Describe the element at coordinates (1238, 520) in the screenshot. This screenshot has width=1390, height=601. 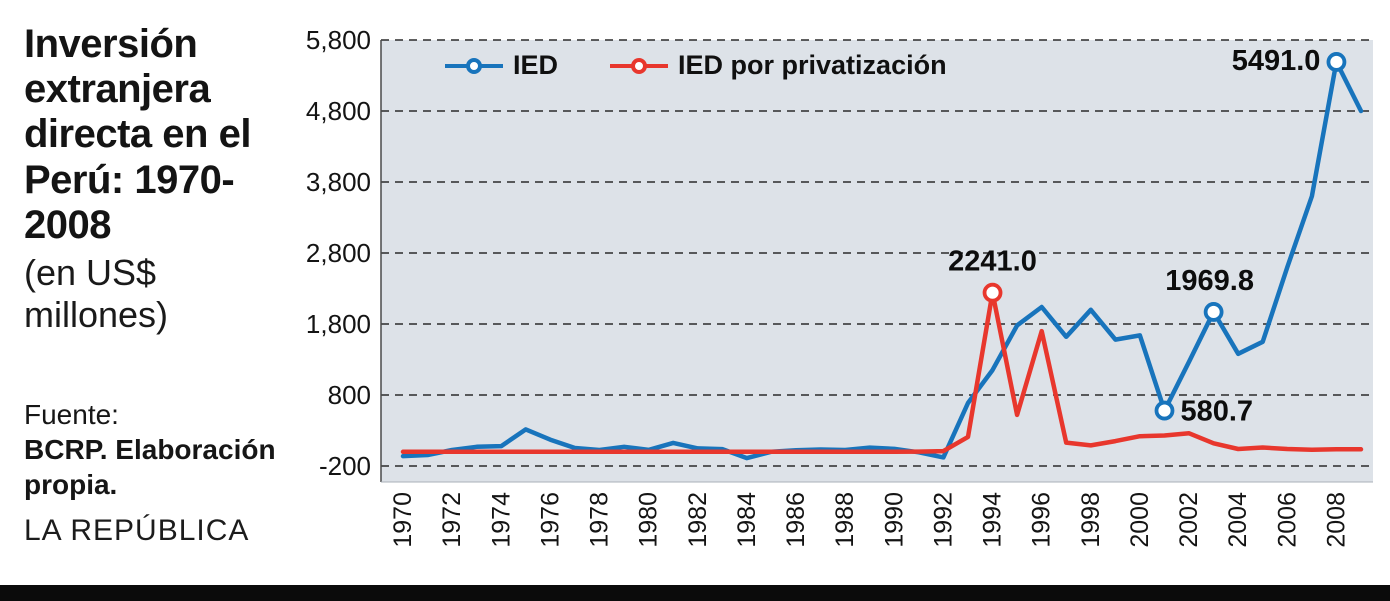
I see `x-tick-label: 2004` at that location.